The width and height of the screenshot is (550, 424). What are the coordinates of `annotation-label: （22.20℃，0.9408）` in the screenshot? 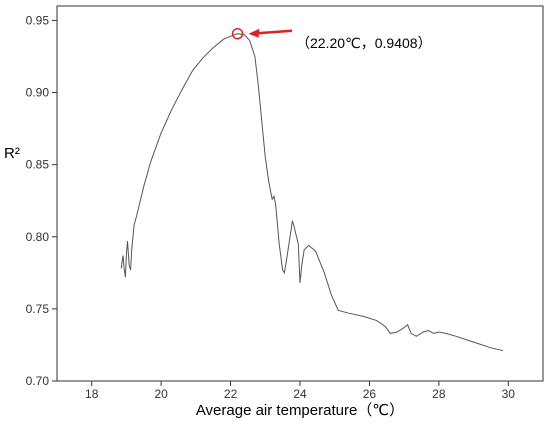 It's located at (364, 43).